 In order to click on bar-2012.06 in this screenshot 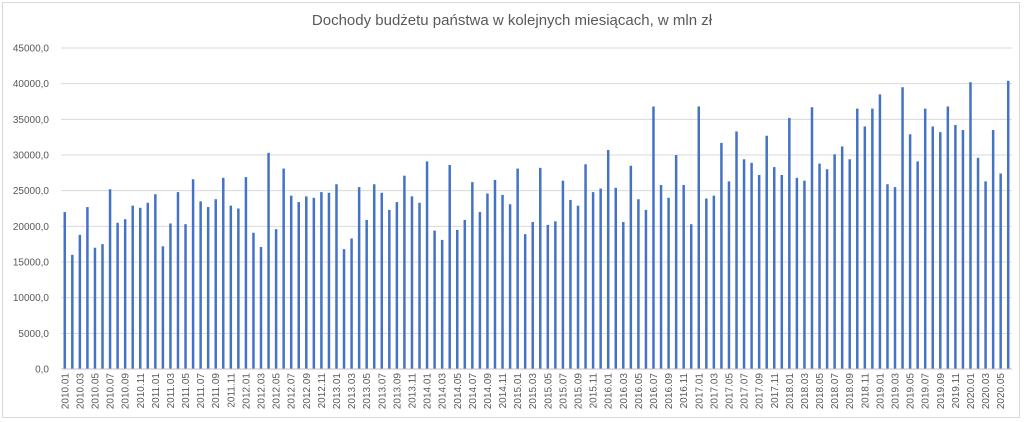, I will do `click(283, 268)`.